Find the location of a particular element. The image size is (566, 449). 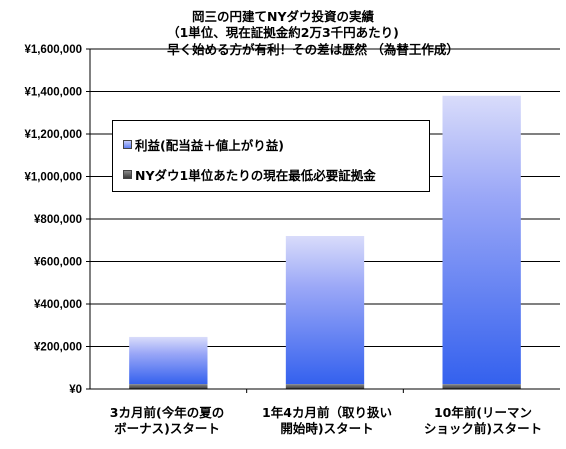

category-label-16-months-line-2: 開始時)スタート is located at coordinates (327, 428).